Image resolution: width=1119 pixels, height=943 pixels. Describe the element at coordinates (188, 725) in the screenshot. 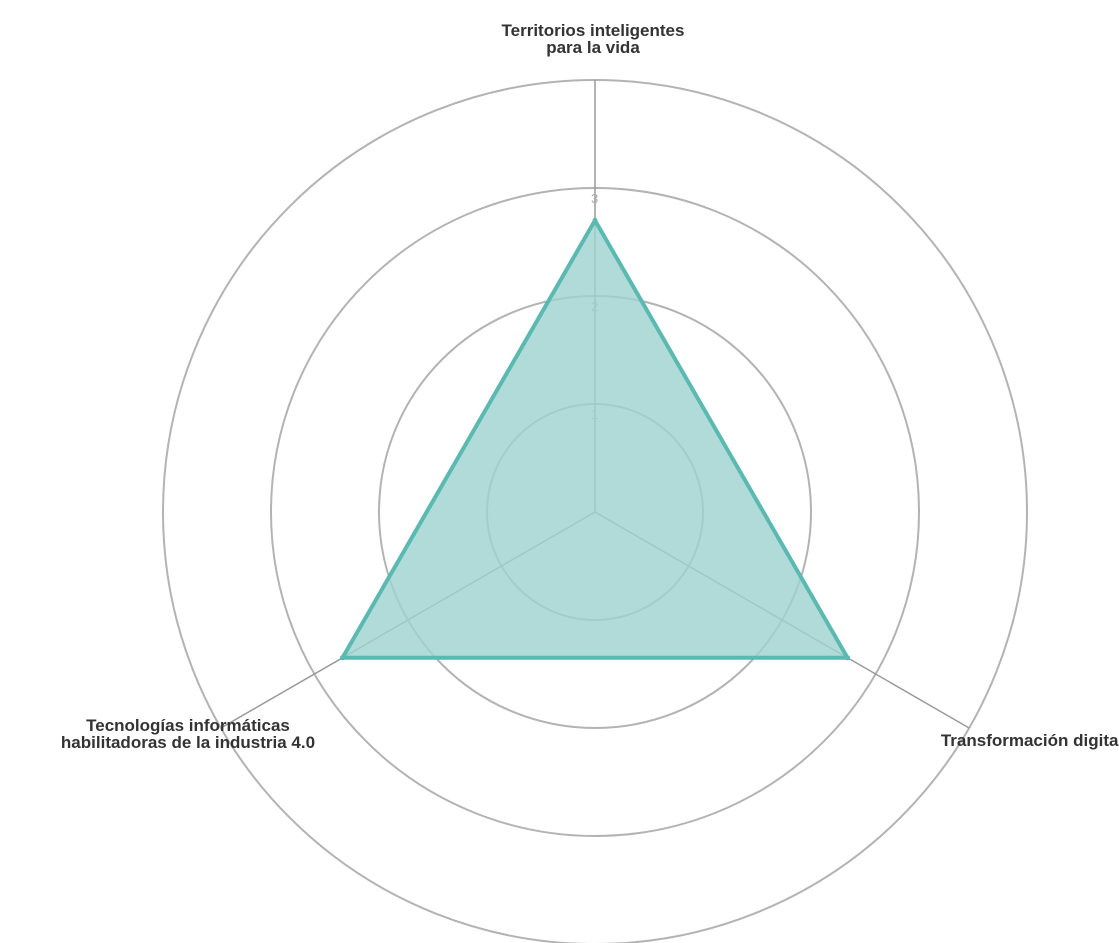

I see `axis-label-3-line-1: Tecnologías informáticas` at that location.